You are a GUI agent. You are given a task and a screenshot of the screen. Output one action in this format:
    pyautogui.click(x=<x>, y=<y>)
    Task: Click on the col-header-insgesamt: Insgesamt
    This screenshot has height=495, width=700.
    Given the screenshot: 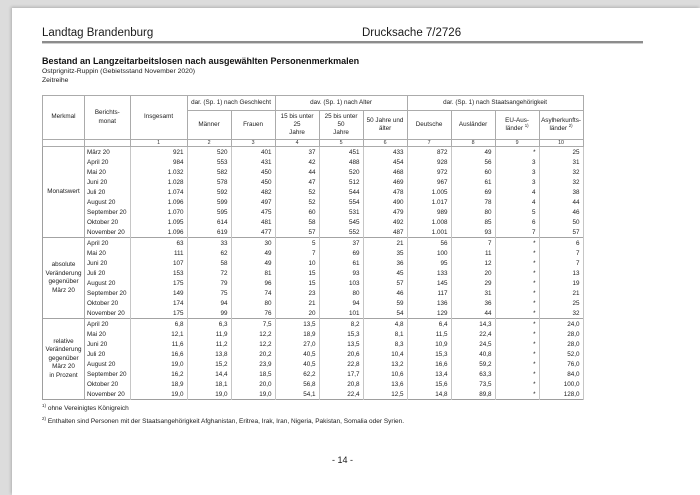 What is the action you would take?
    pyautogui.click(x=158, y=117)
    